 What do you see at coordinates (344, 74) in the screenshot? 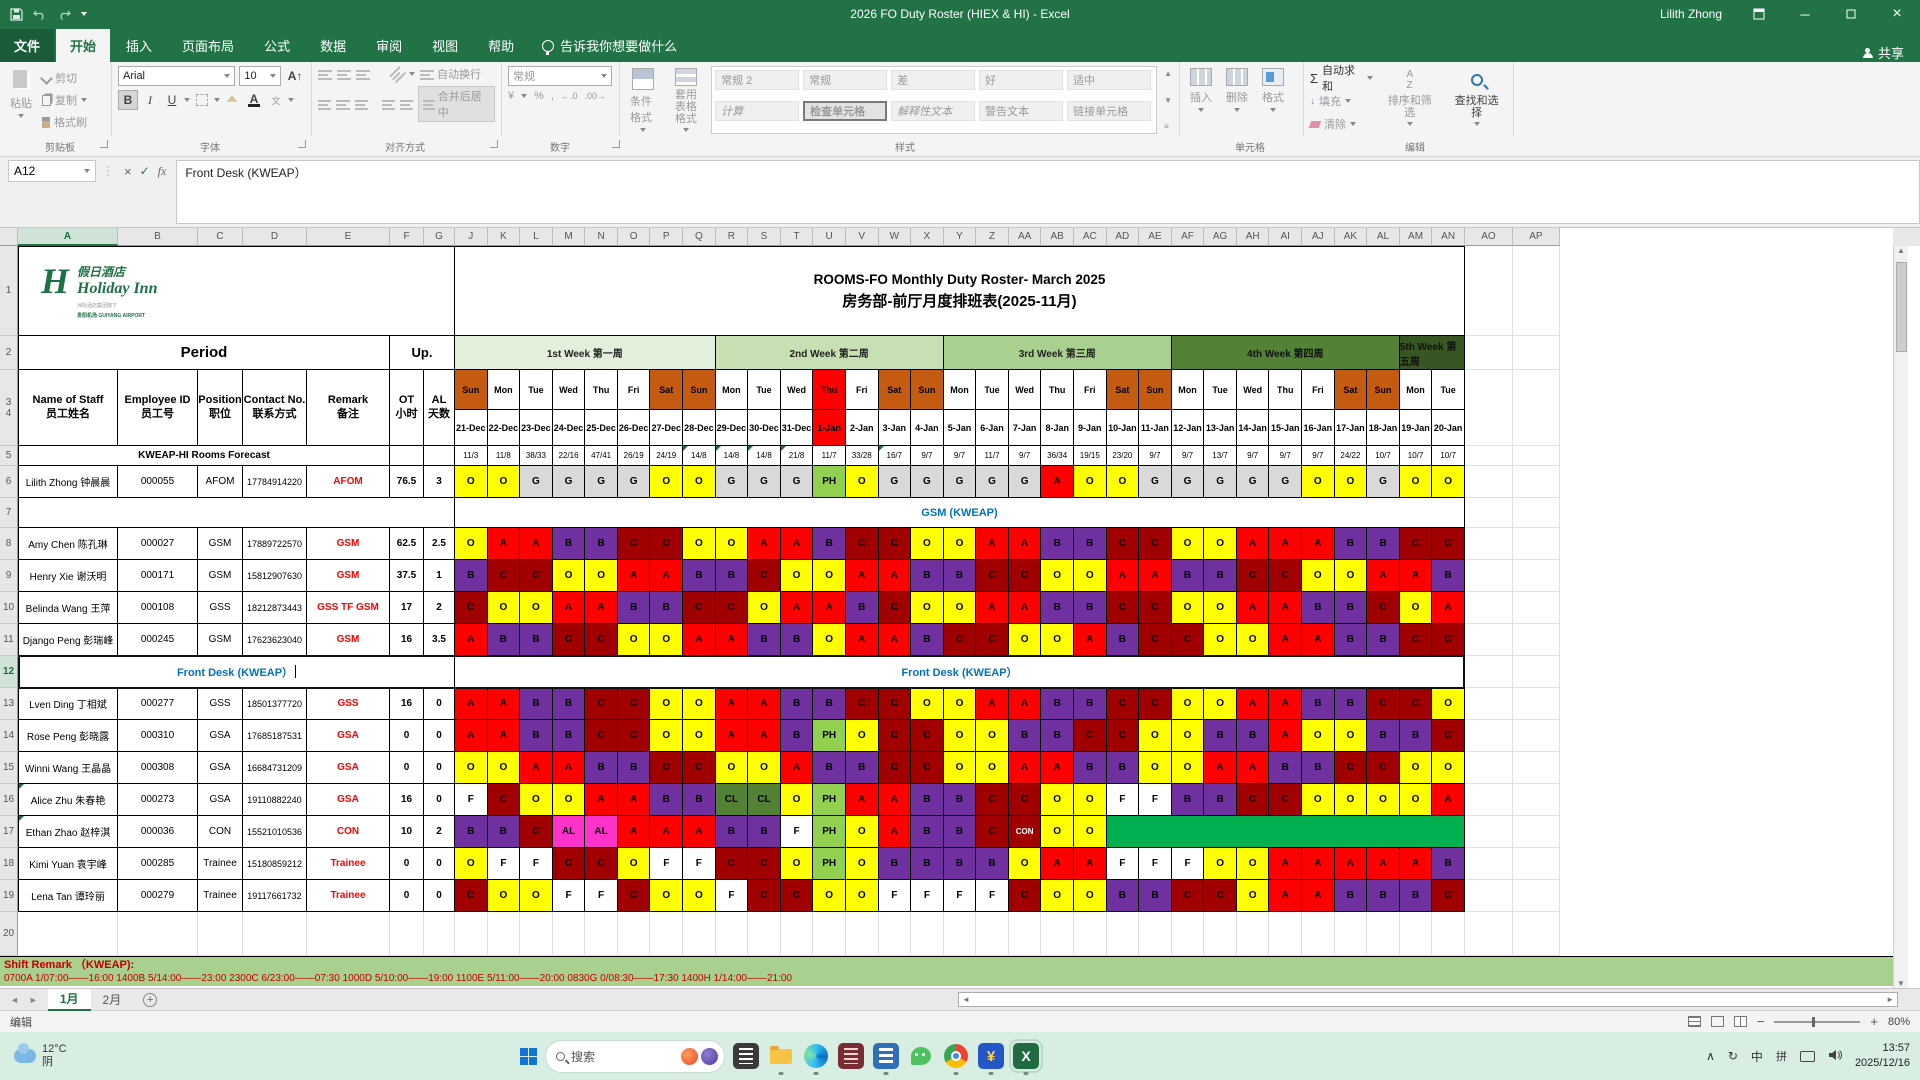
I see `align-middle-icon` at bounding box center [344, 74].